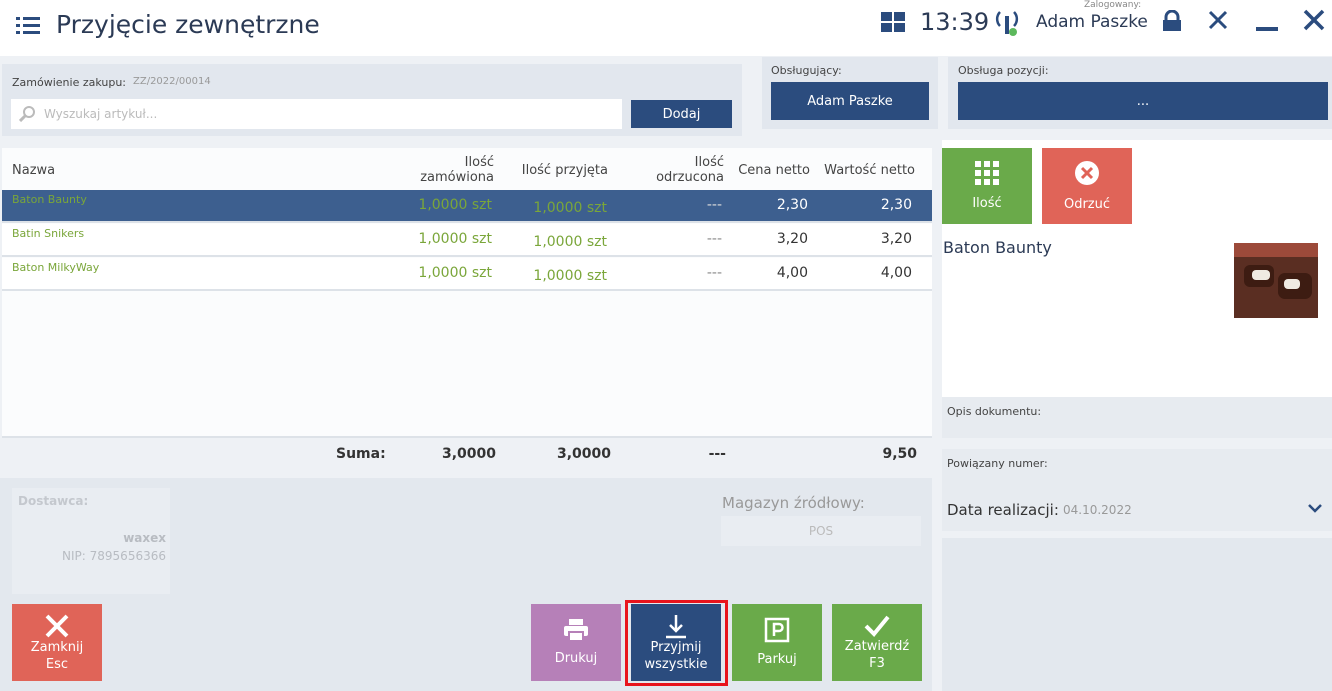  Describe the element at coordinates (1267, 29) in the screenshot. I see `minimize-button` at that location.